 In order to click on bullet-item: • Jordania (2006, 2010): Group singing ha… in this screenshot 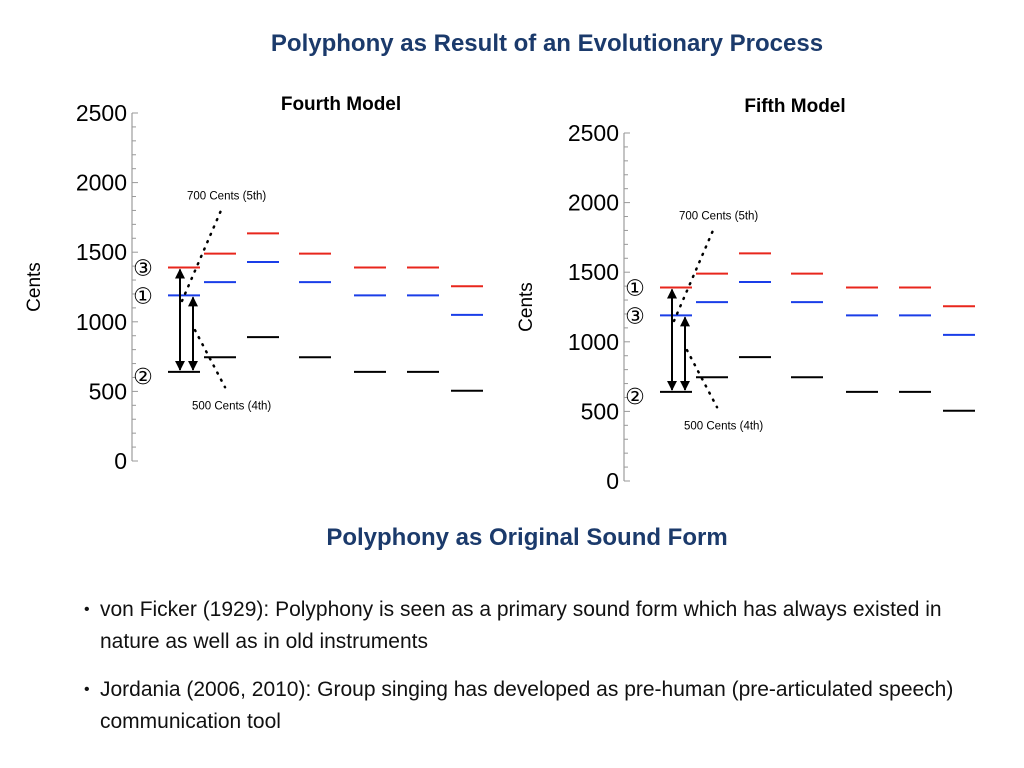, I will do `click(534, 706)`.